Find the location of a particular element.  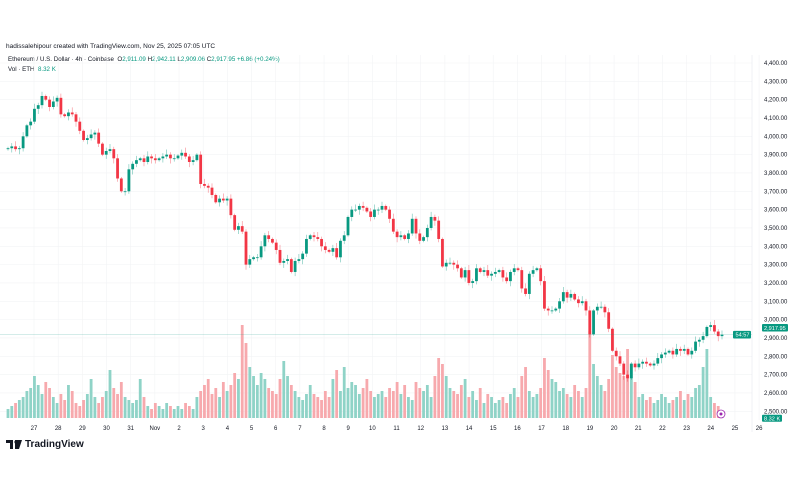

time-tick-label: 10 is located at coordinates (372, 429).